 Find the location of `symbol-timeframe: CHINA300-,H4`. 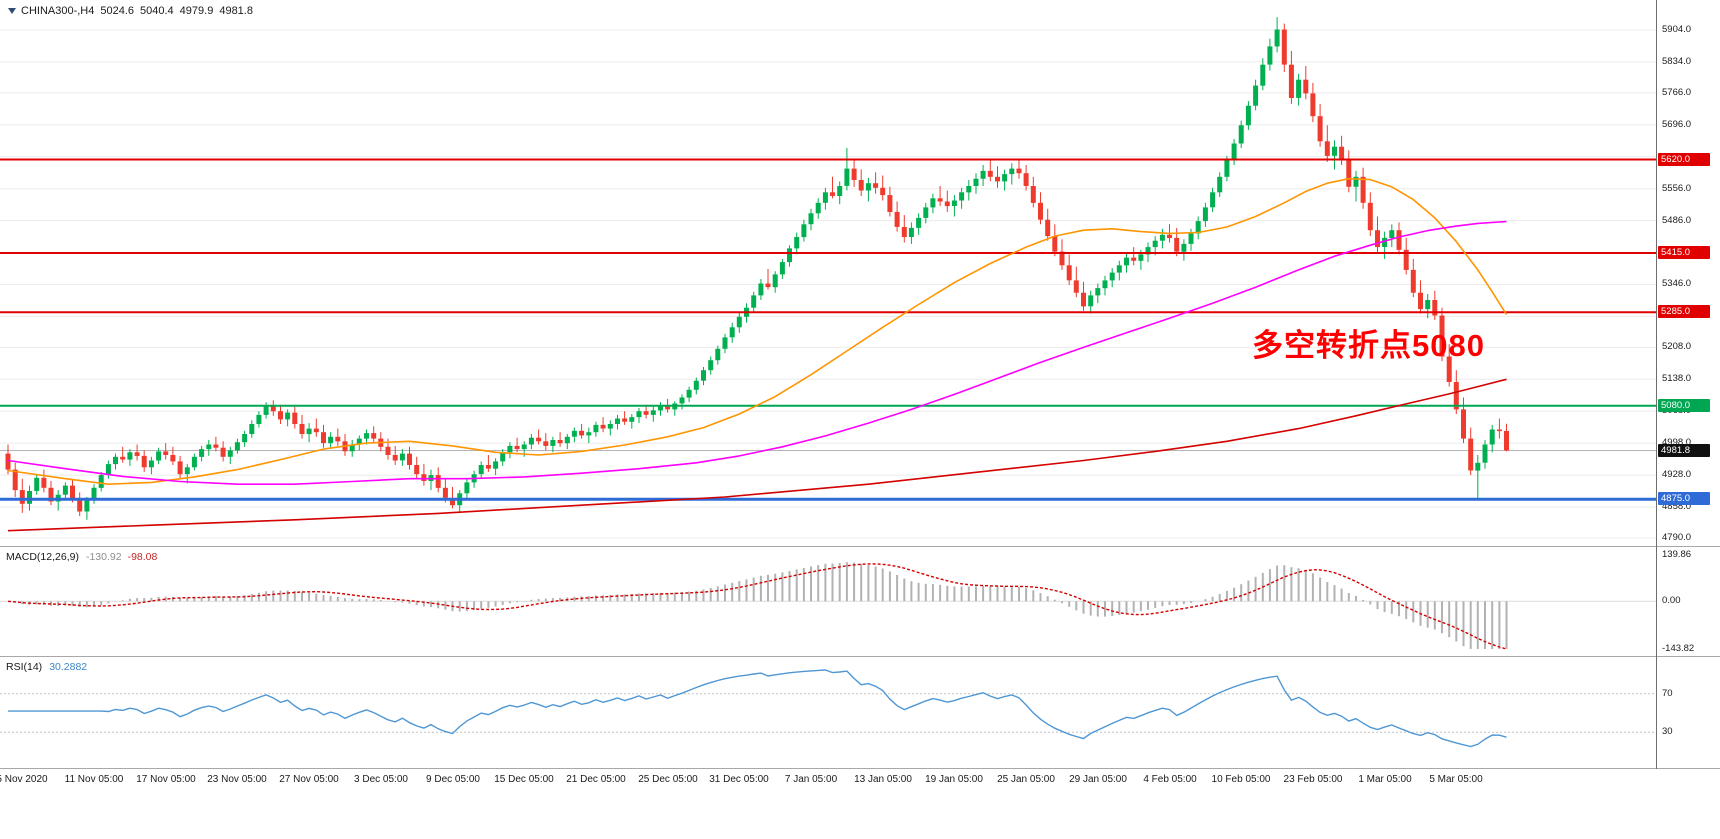

symbol-timeframe: CHINA300-,H4 is located at coordinates (58, 11).